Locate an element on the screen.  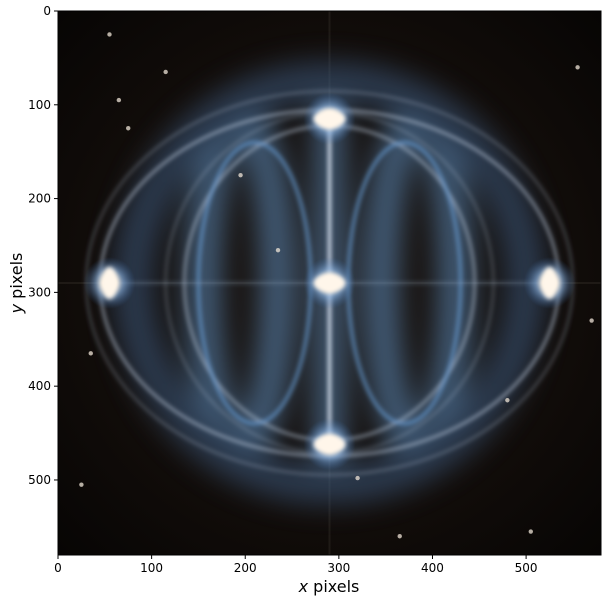
y-tick-label: 300 is located at coordinates (39, 292).